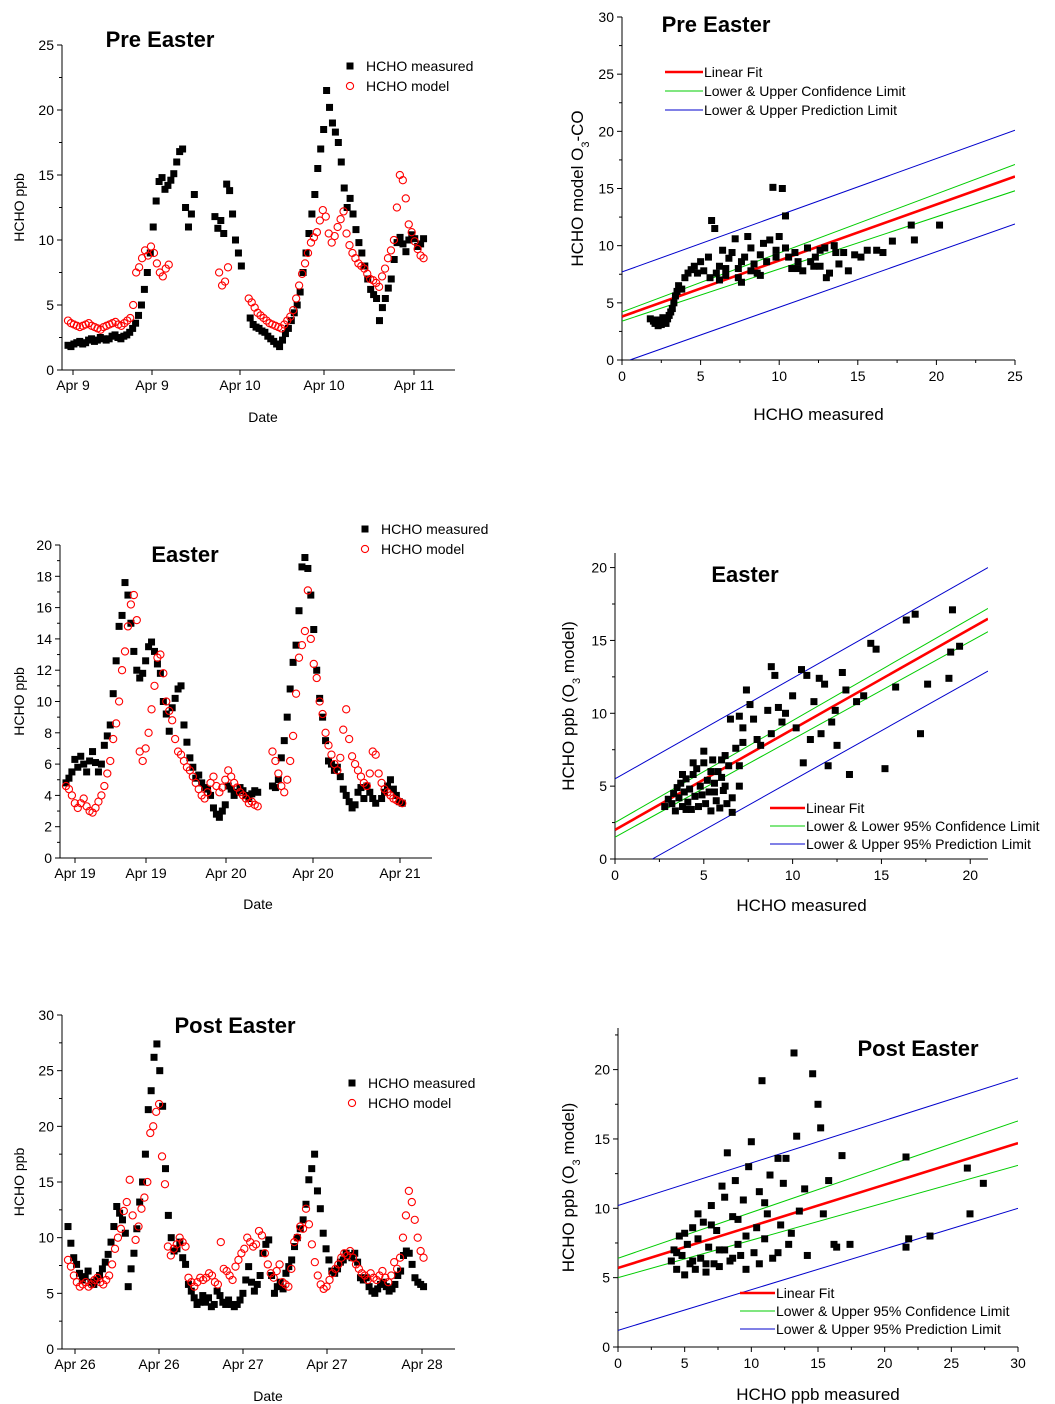 The height and width of the screenshot is (1404, 1055). Describe the element at coordinates (606, 1278) in the screenshot. I see `y-tick-label: 5` at that location.